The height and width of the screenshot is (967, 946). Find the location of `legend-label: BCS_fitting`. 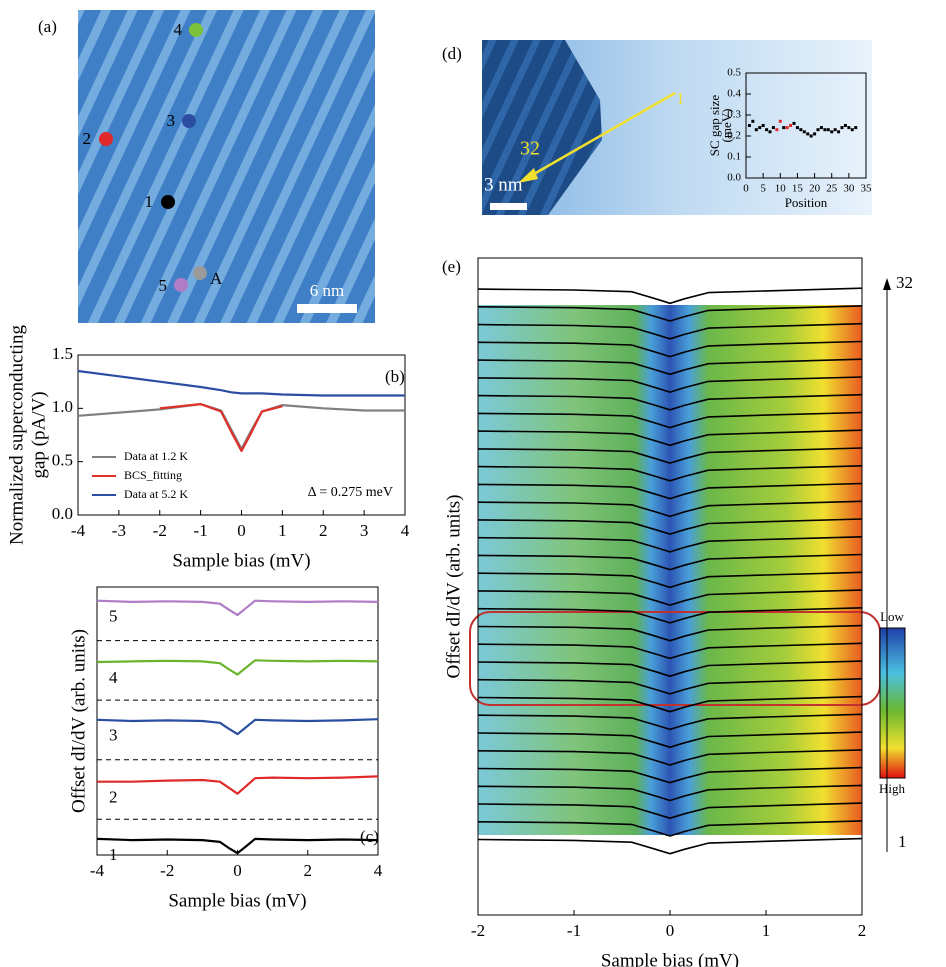

legend-label: BCS_fitting is located at coordinates (153, 475).